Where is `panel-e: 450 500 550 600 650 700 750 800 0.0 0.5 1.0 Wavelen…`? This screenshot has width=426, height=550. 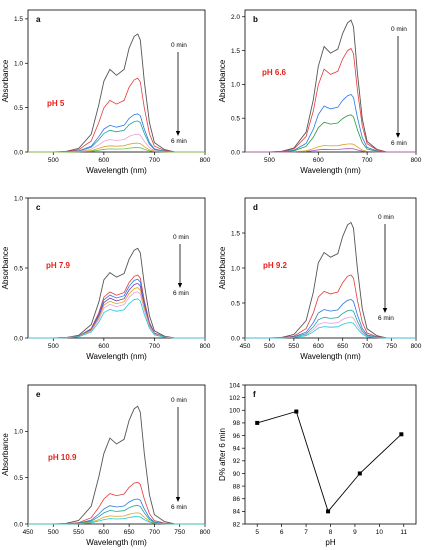 panel-e: 450 500 550 600 650 700 750 800 0.0 0.5 1.0 Wavelen… is located at coordinates (106, 465).